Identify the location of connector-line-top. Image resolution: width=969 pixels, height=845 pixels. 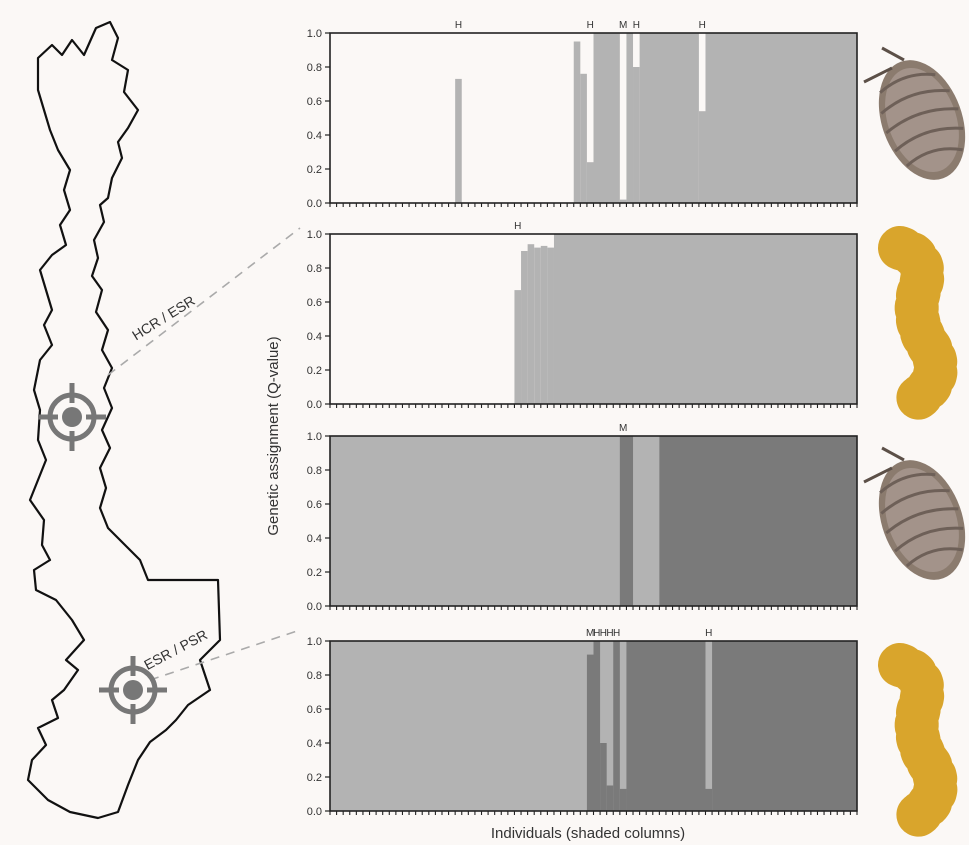
(204, 301).